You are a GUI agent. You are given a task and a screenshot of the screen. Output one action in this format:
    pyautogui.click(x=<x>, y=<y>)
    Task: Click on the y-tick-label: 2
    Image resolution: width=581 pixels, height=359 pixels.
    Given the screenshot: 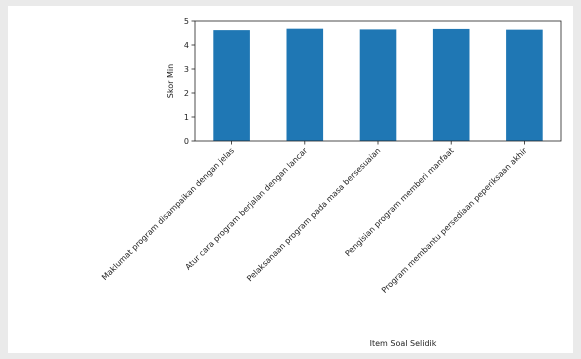 What is the action you would take?
    pyautogui.click(x=186, y=93)
    